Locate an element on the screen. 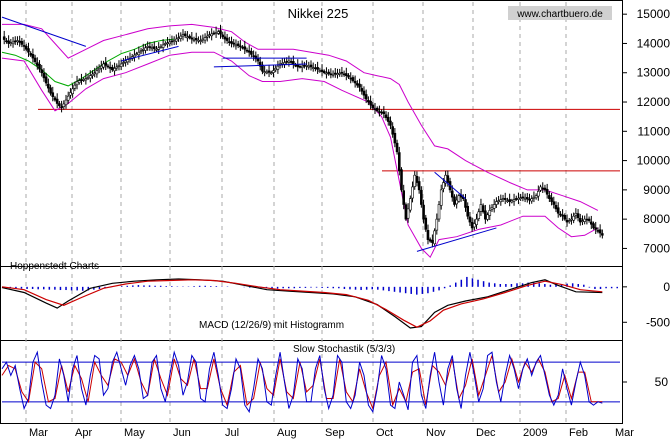 The height and width of the screenshot is (439, 672). horizontal-resistance-lines is located at coordinates (329, 140).